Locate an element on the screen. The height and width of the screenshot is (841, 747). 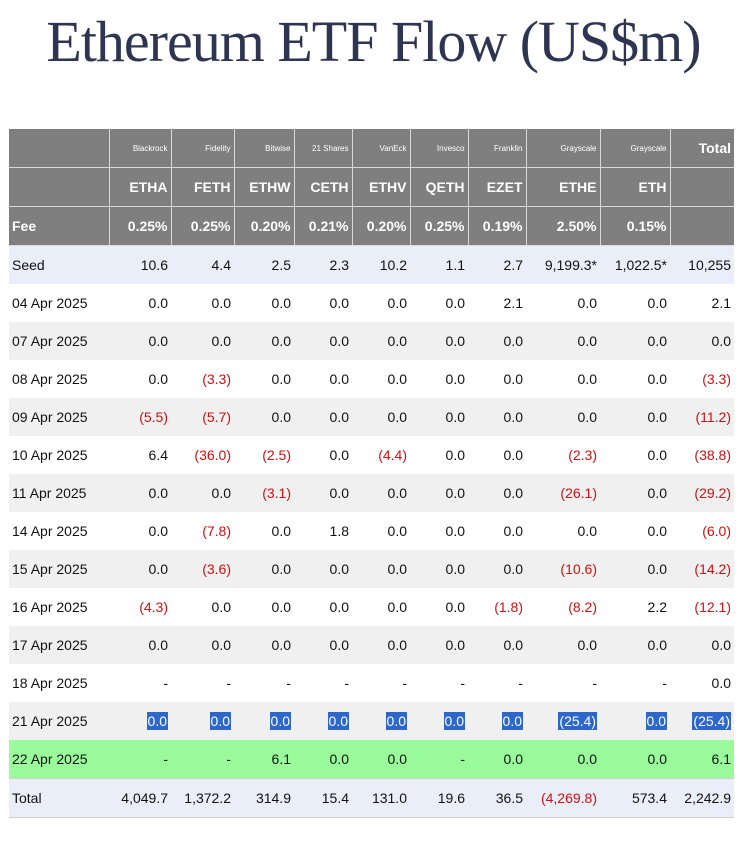
cell-value: (3.6) is located at coordinates (216, 569).